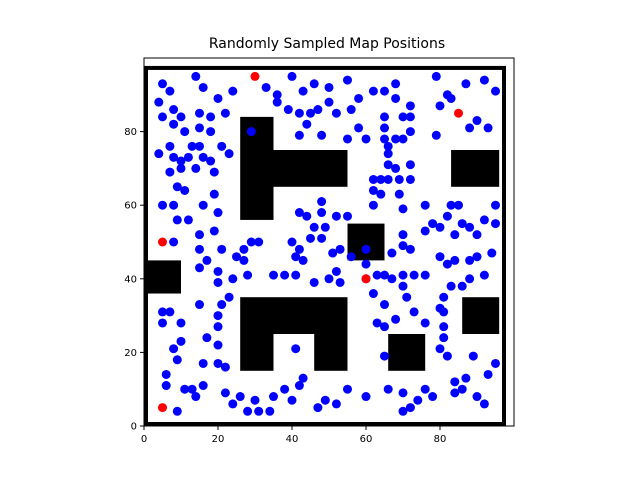 Image resolution: width=640 pixels, height=480 pixels. Describe the element at coordinates (130, 279) in the screenshot. I see `y-tick-label: 40` at that location.